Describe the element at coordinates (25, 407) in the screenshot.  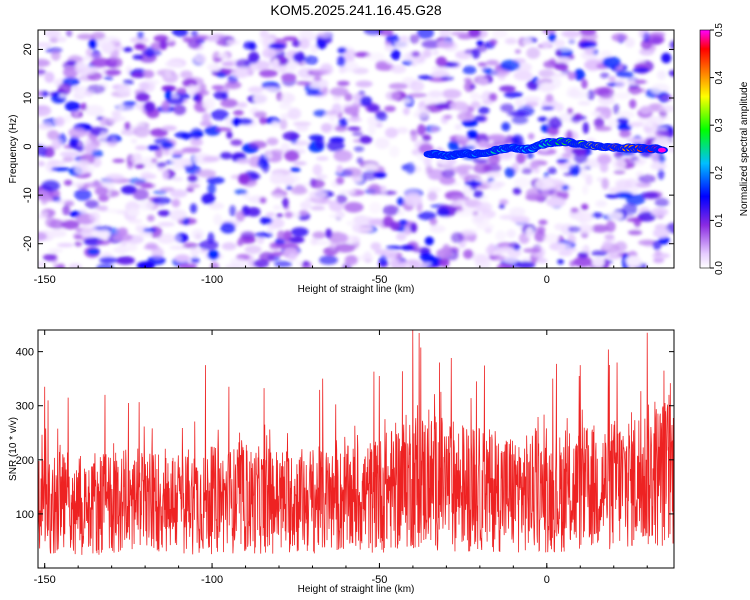
I see `y-tick-label: 300` at that location.